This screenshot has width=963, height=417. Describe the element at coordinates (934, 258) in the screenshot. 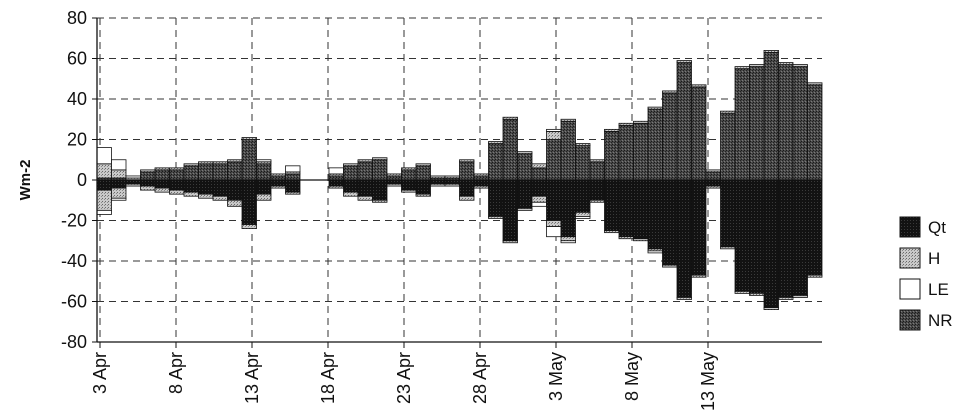

I see `legend-label-h: H` at that location.